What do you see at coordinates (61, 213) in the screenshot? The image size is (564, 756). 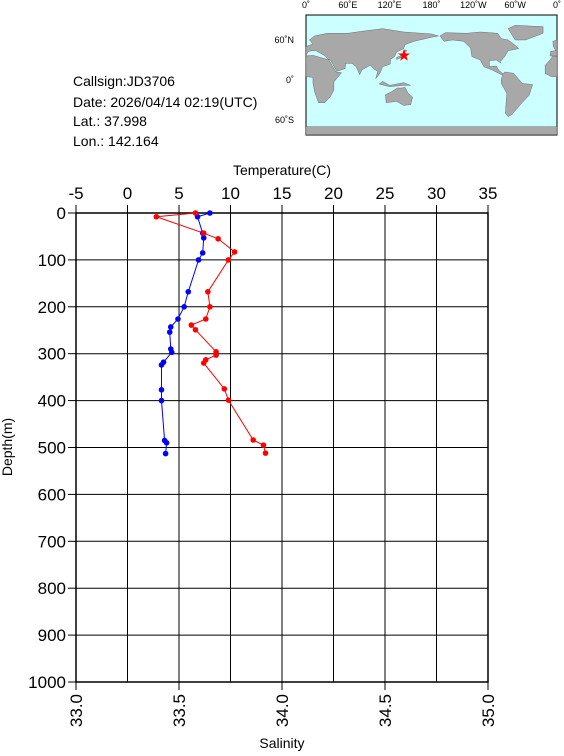 I see `y-tick-label: 0` at bounding box center [61, 213].